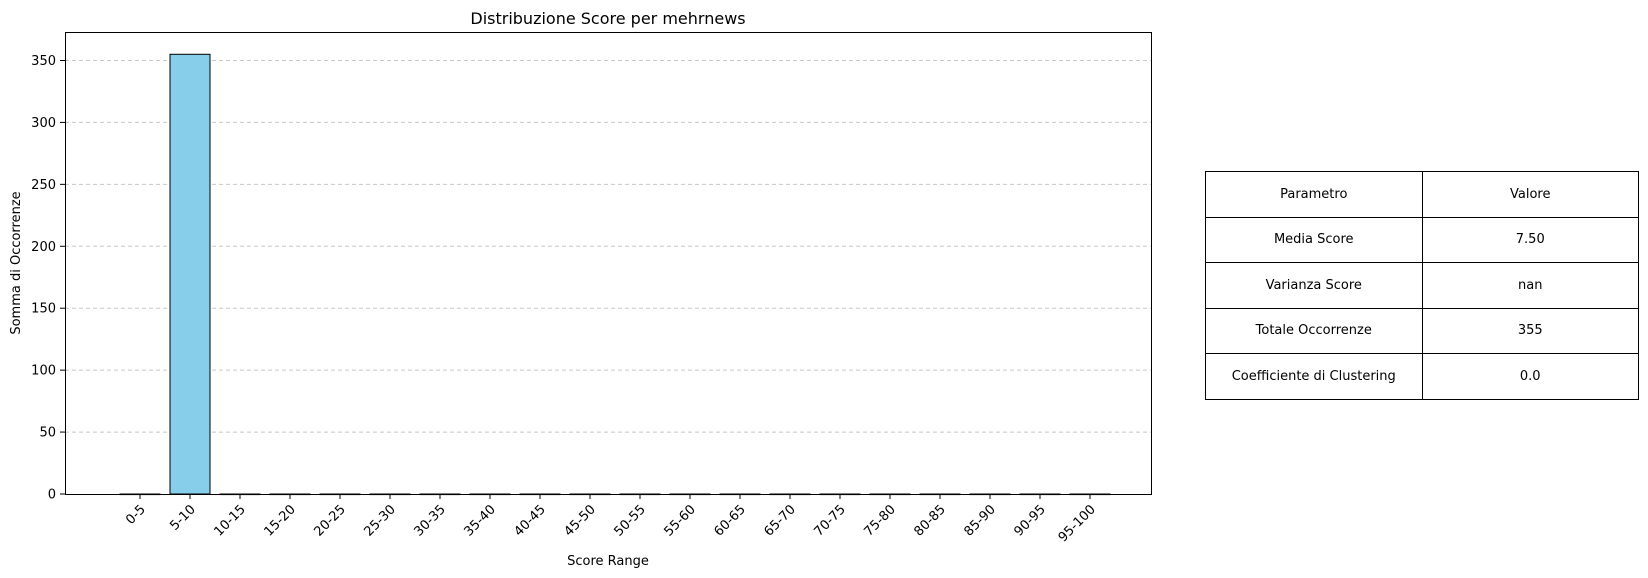  What do you see at coordinates (47, 433) in the screenshot?
I see `y-tick-label: 50` at bounding box center [47, 433].